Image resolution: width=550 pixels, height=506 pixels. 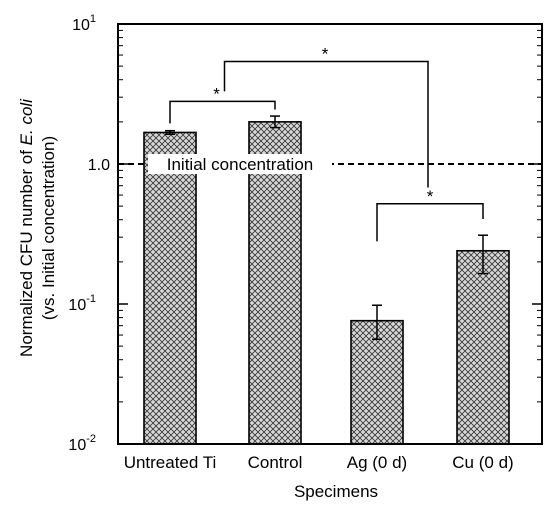 I want to click on y-tick-exponent-2: -1, so click(x=91, y=299).